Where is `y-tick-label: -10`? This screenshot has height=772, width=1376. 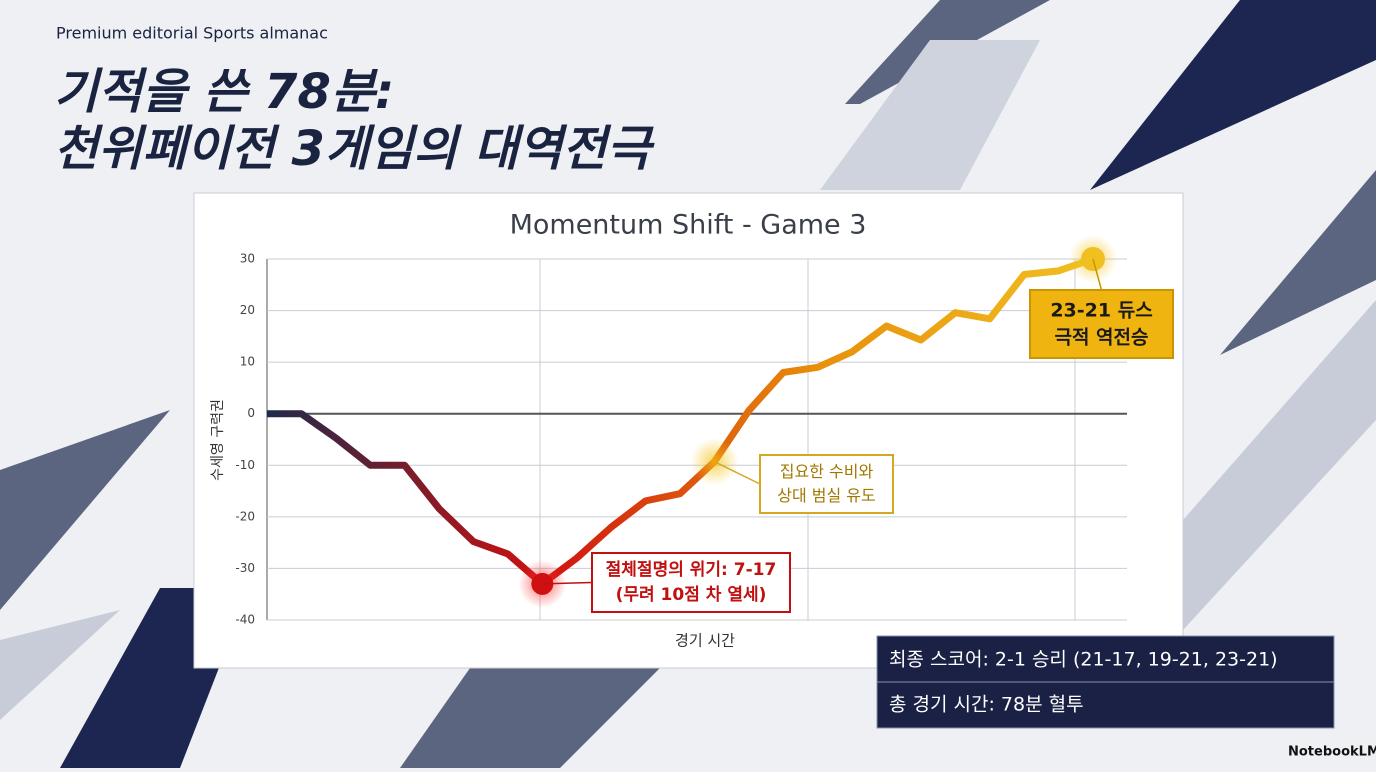
y-tick-label: -10 is located at coordinates (245, 465).